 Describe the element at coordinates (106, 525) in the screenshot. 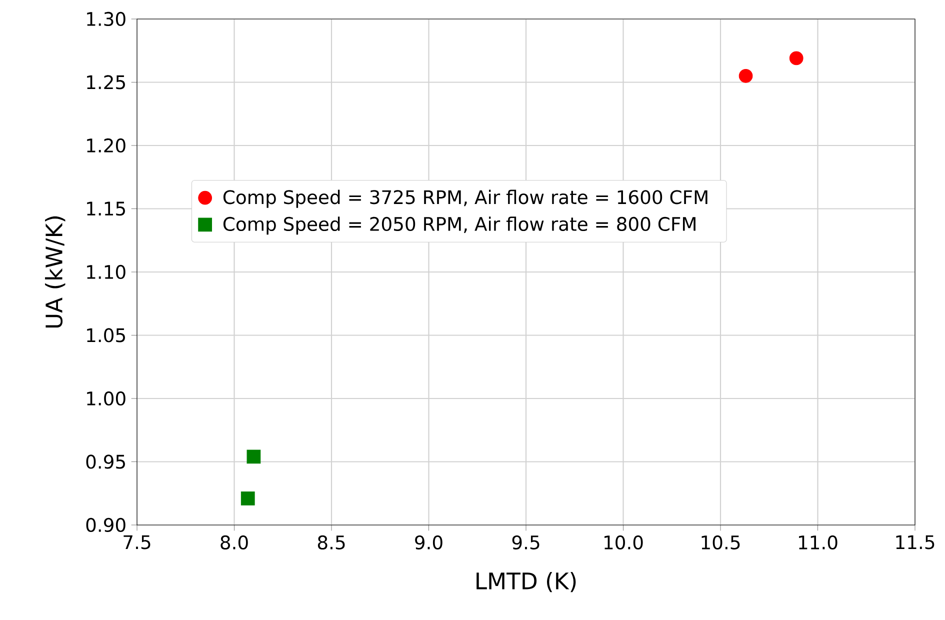

I see `y-tick-label: 0.90` at that location.